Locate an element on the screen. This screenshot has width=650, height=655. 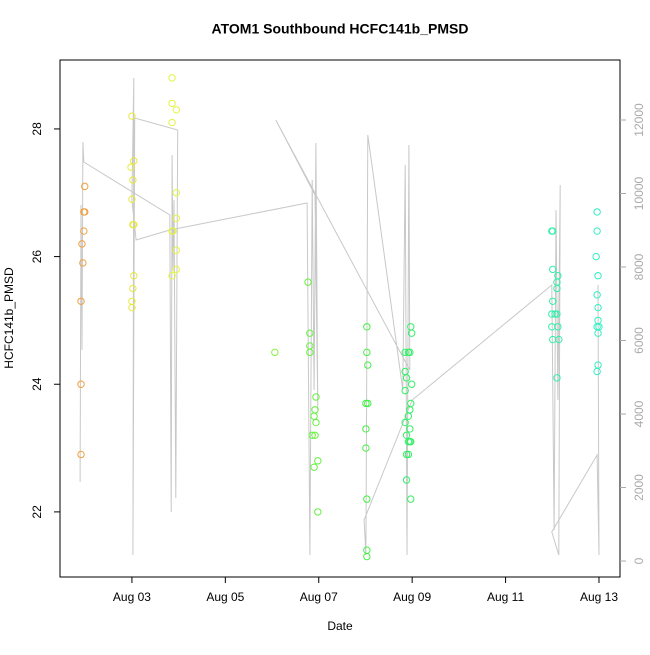
x-tick-label: Aug 03 is located at coordinates (132, 597).